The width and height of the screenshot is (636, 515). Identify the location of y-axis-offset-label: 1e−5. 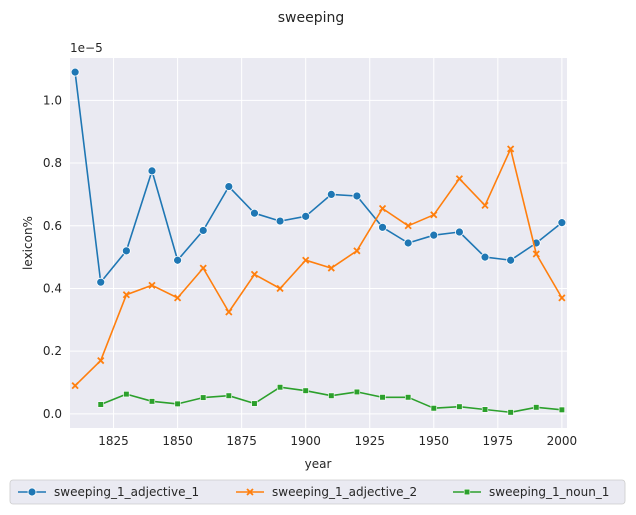
(86, 48).